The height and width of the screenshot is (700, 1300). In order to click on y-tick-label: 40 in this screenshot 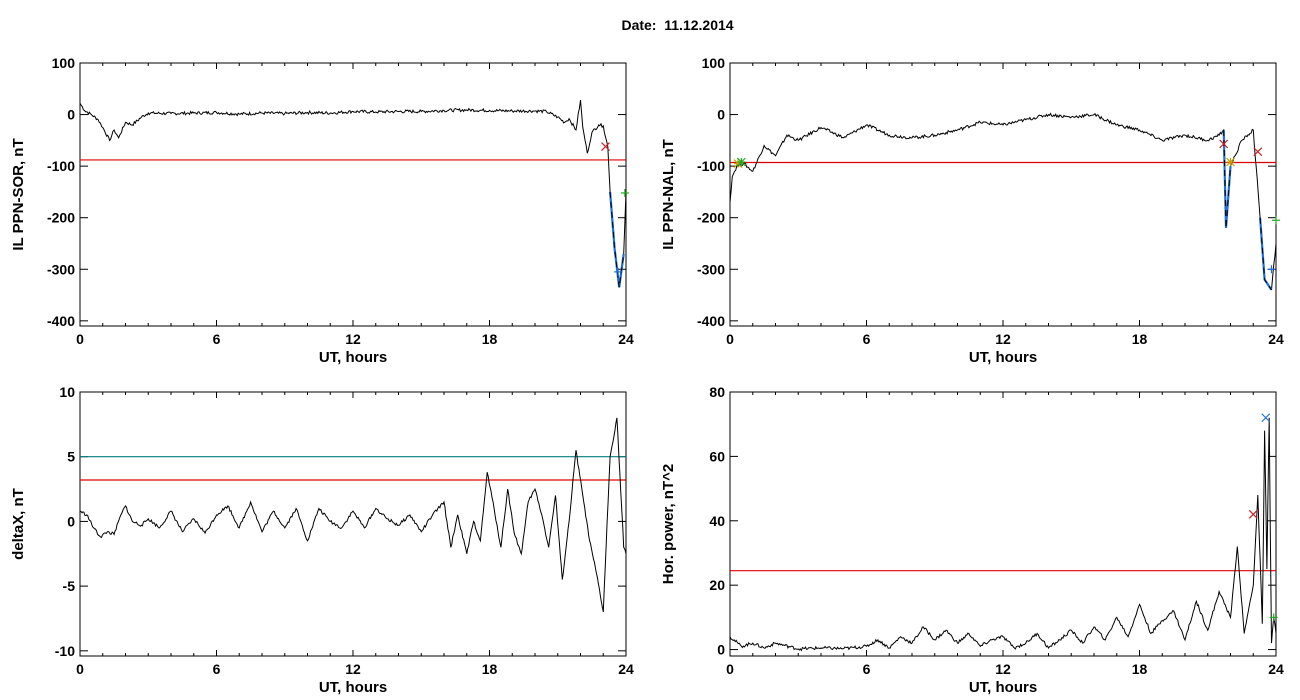, I will do `click(717, 521)`.